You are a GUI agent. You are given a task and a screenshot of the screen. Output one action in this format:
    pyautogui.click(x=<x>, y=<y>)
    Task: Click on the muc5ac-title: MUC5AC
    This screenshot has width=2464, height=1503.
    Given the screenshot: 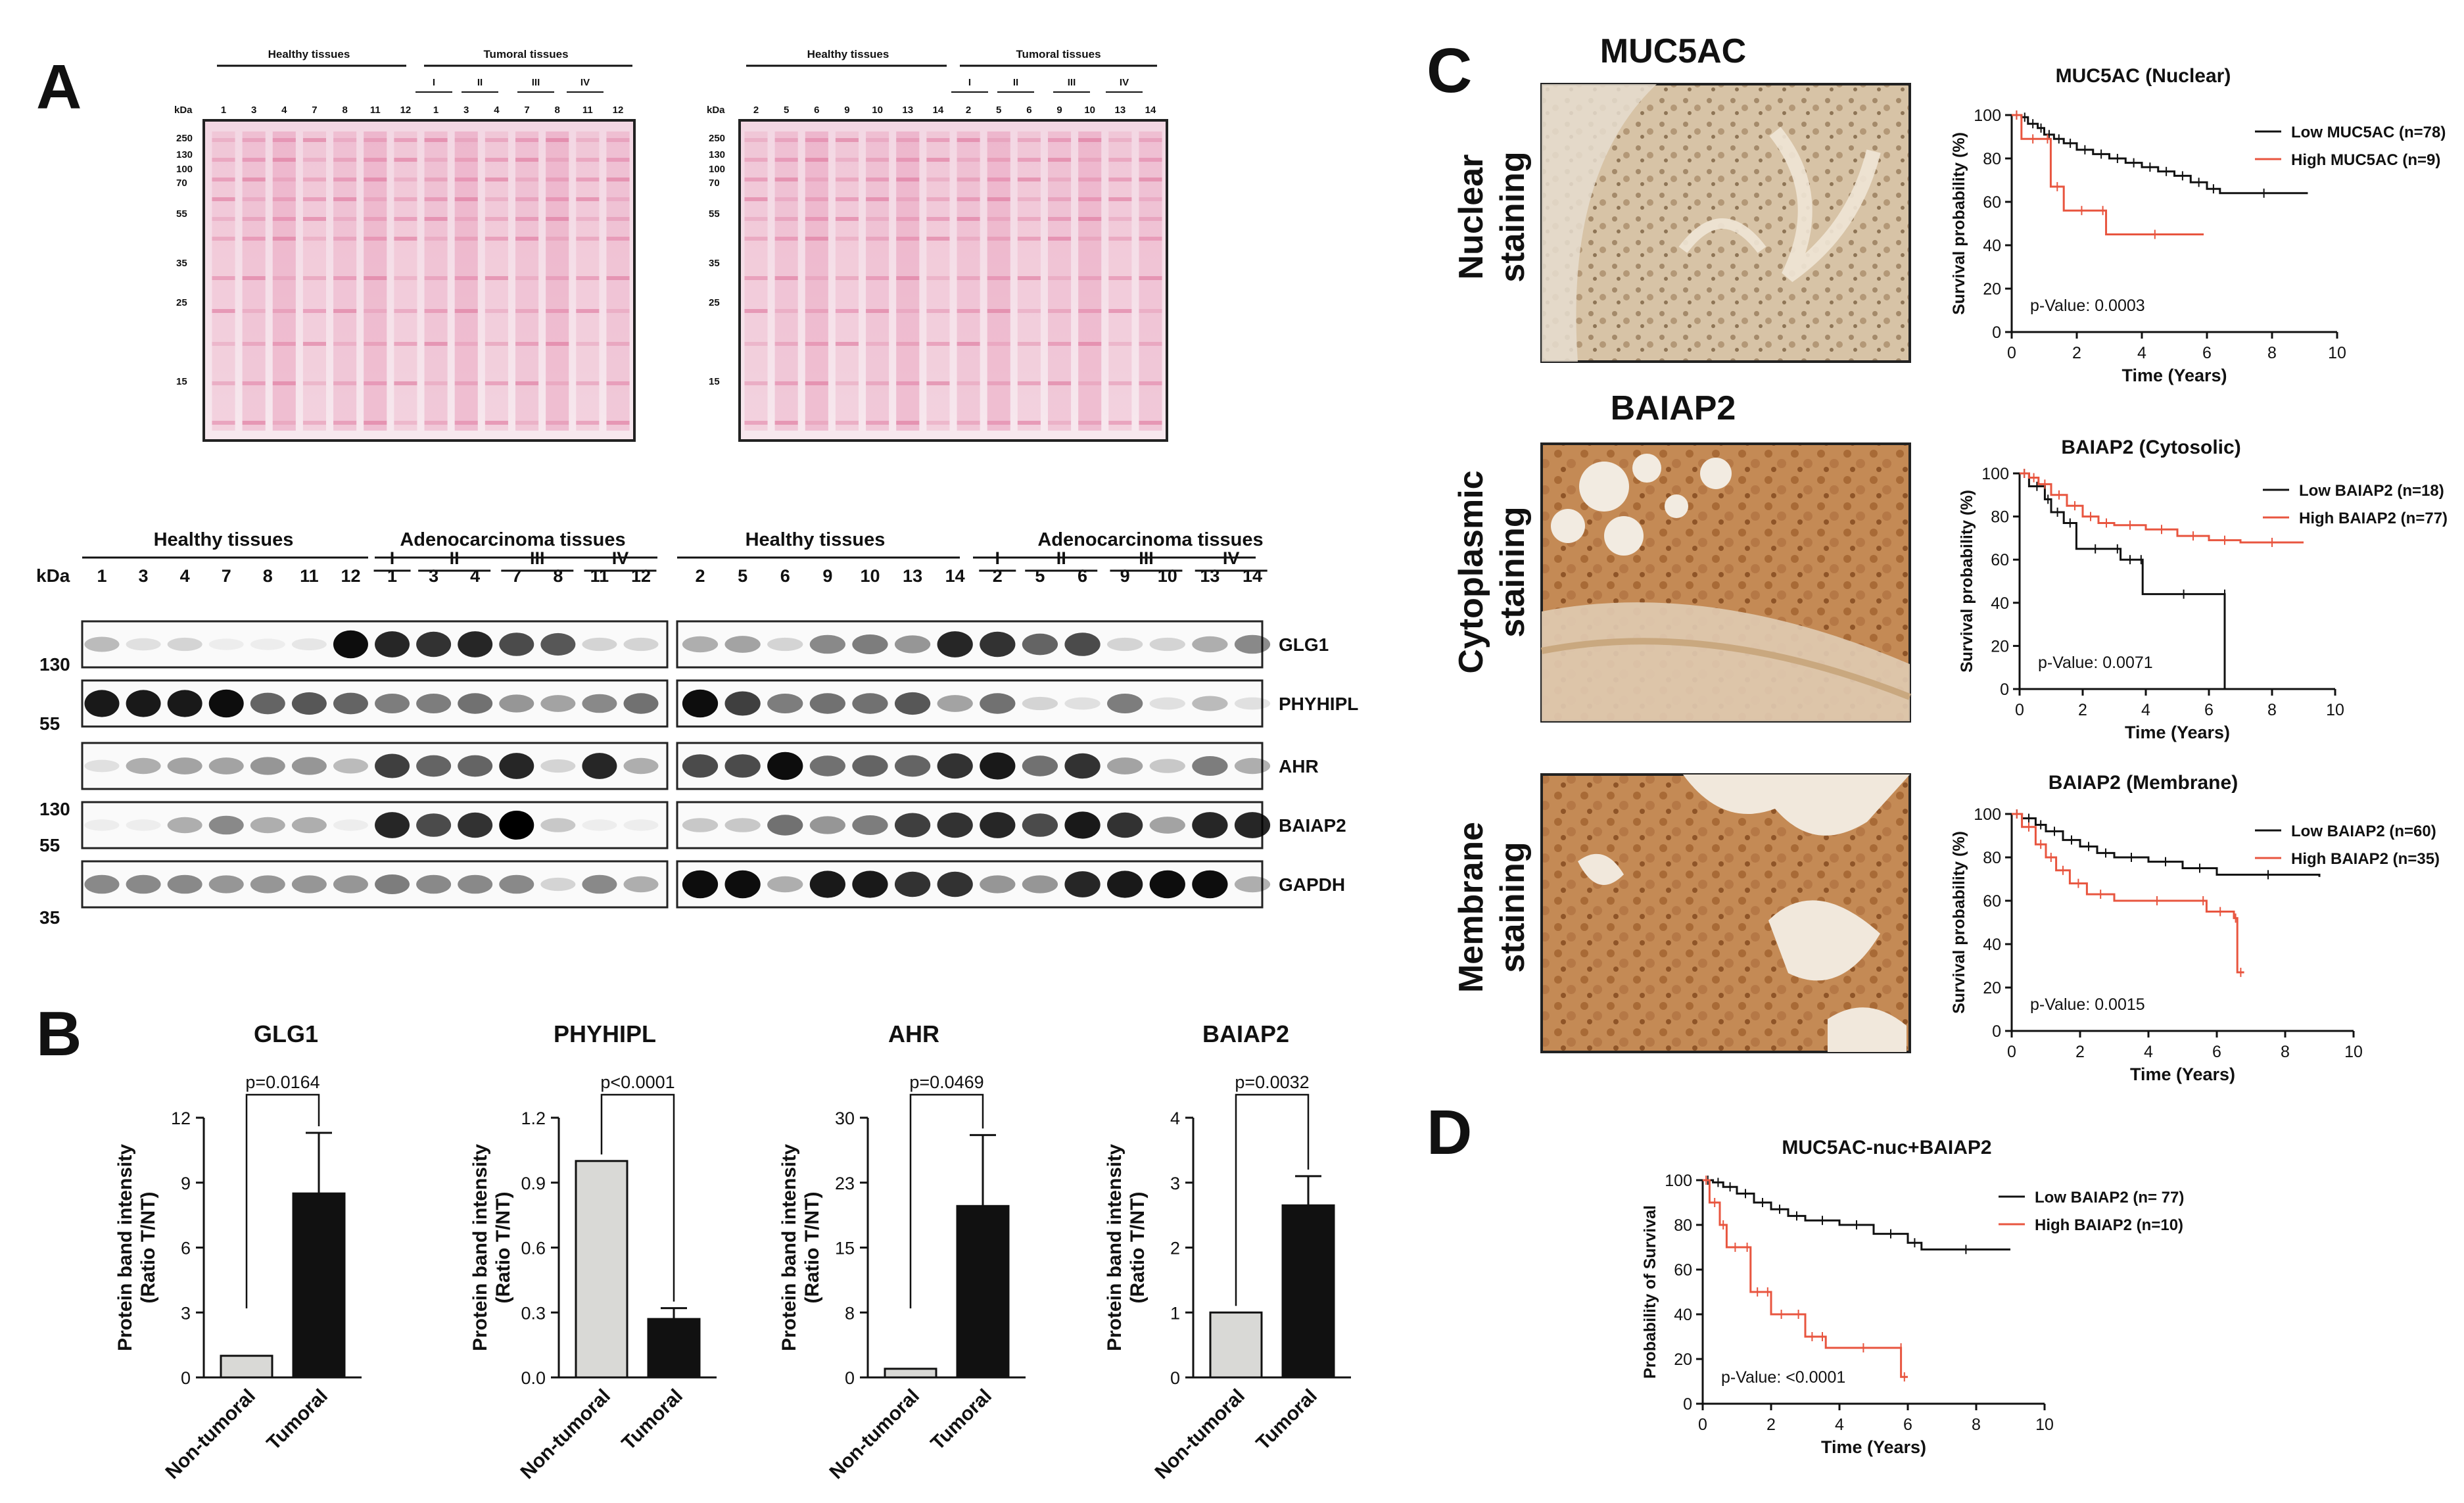 What is the action you would take?
    pyautogui.click(x=1673, y=51)
    